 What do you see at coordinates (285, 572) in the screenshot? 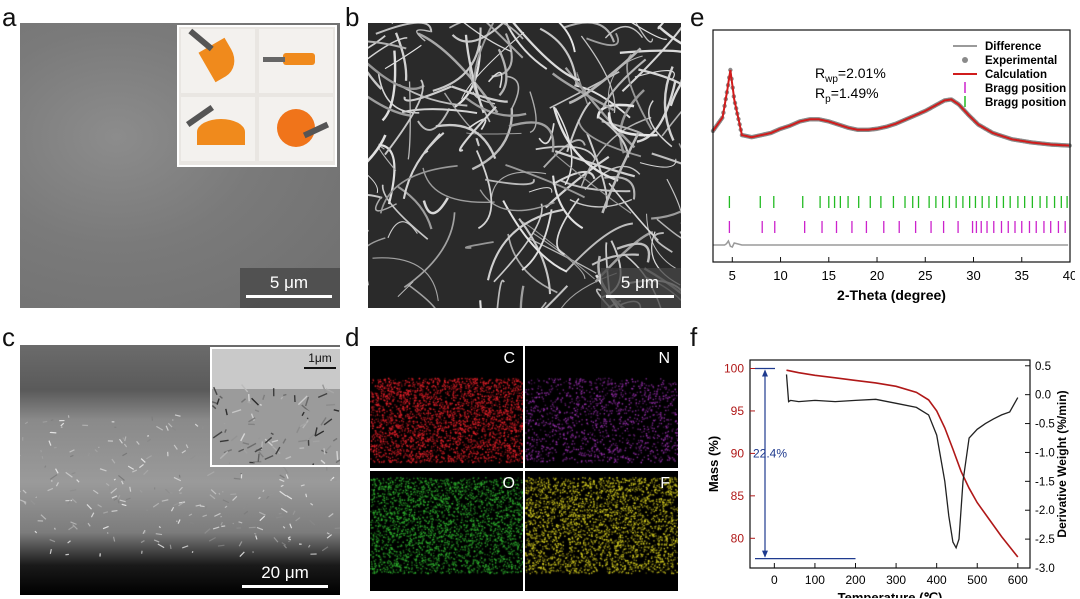
I see `scalebar-label-c: 20 μm` at bounding box center [285, 572].